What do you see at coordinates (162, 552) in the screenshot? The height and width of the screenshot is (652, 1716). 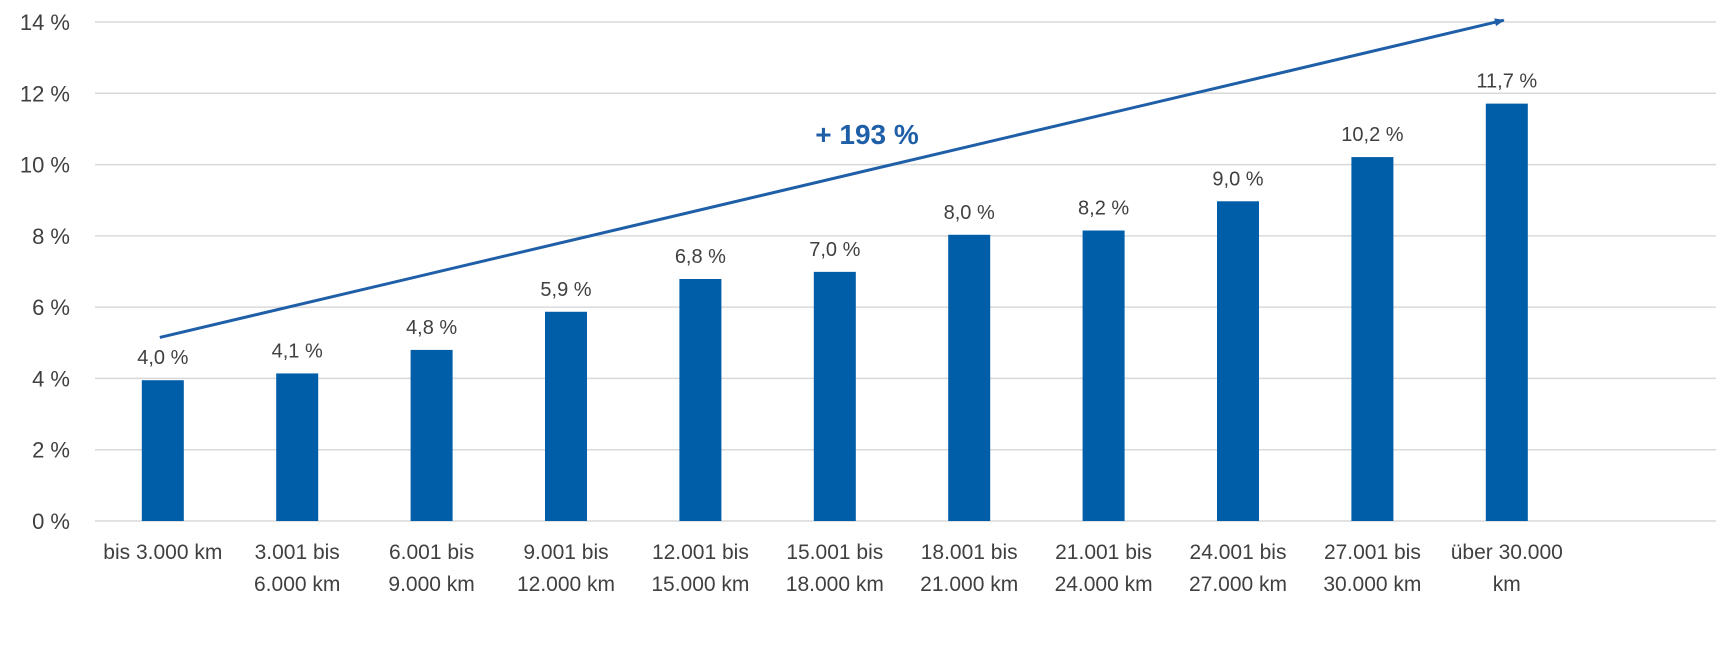 I see `x-tick-label: bis 3.000 km` at bounding box center [162, 552].